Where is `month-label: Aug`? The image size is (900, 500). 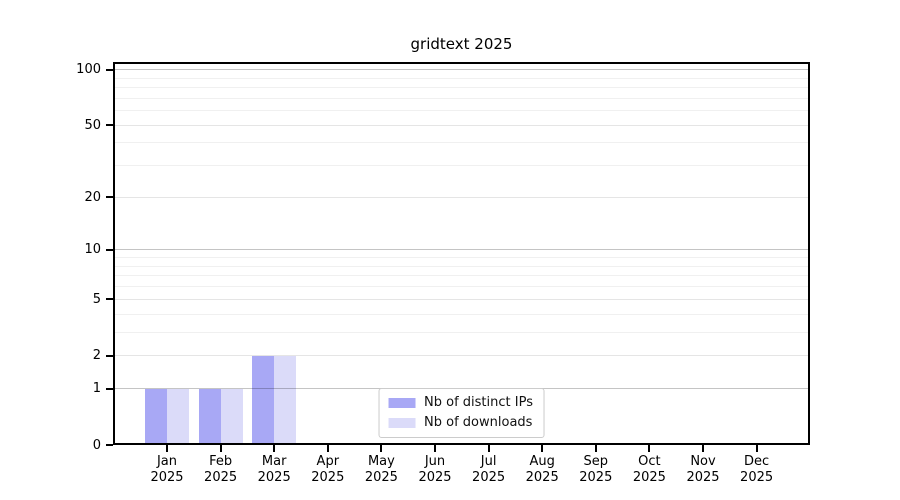 month-label: Aug is located at coordinates (542, 461).